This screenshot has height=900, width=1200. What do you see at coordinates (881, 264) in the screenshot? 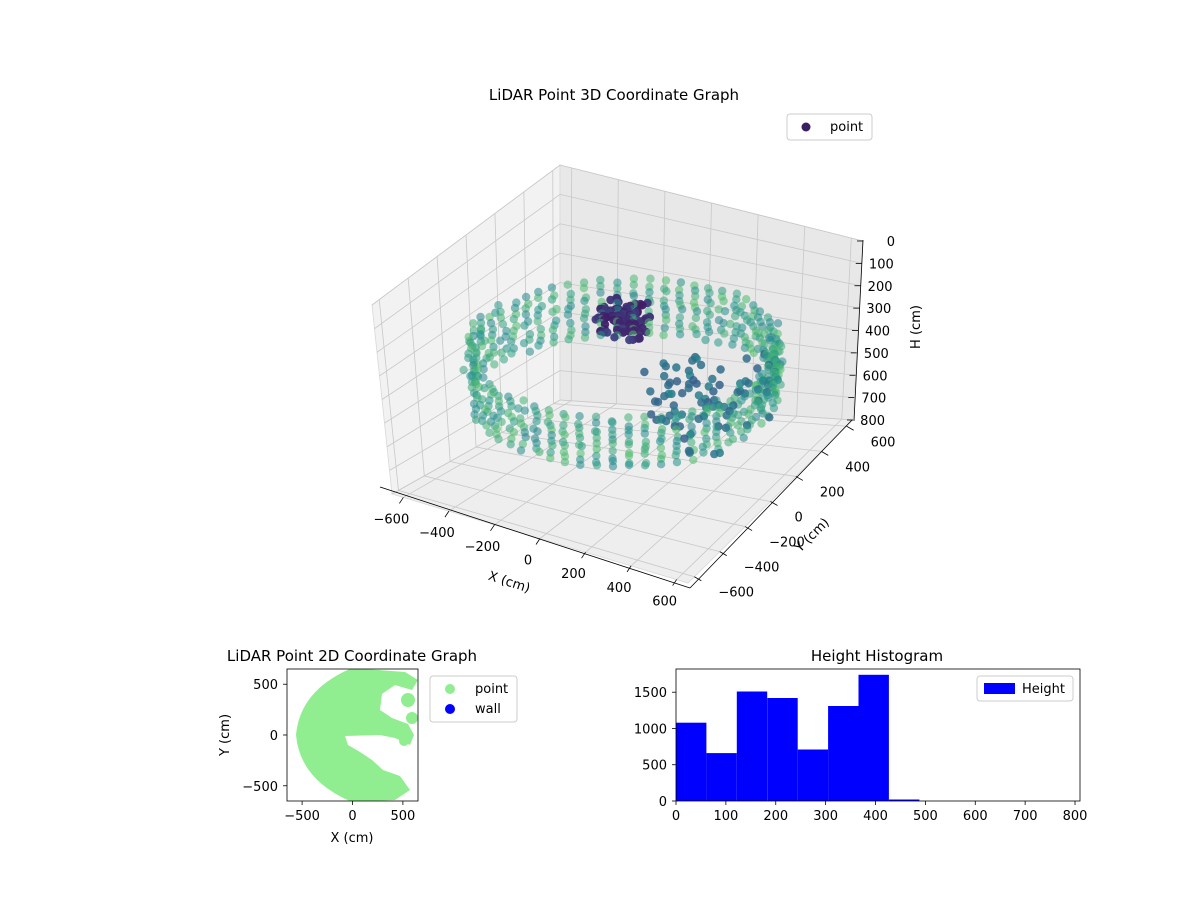
I see `z-tick-label: 100` at bounding box center [881, 264].